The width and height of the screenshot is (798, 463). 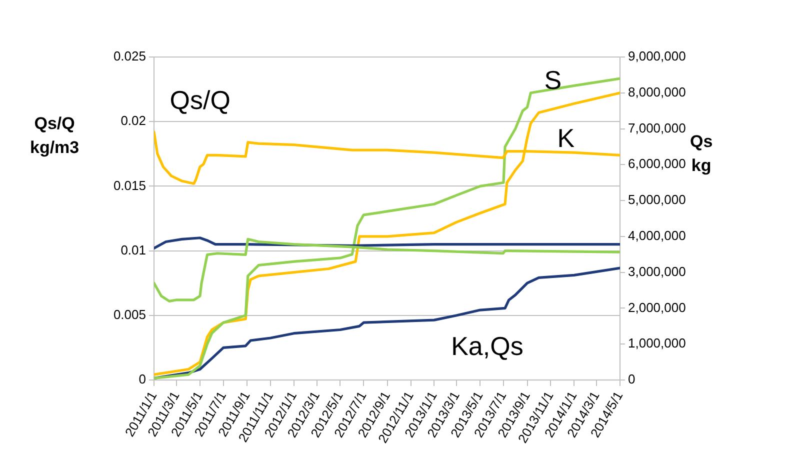 I want to click on y-axis-title: Qs/Q kg/m3, so click(x=55, y=136).